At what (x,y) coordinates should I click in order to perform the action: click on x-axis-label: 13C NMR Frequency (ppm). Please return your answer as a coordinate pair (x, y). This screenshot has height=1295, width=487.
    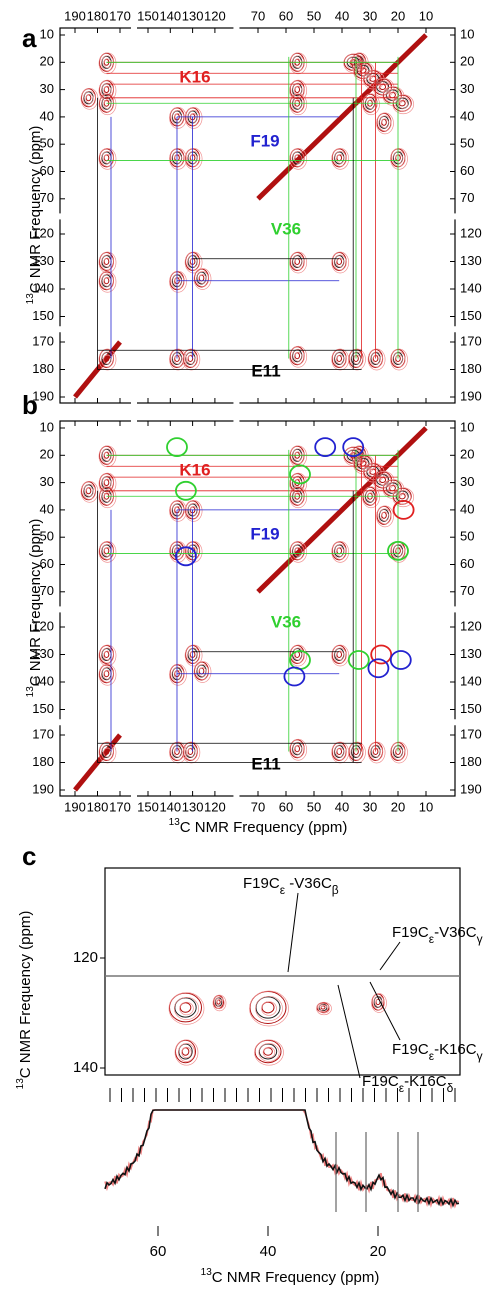
    Looking at the image, I should click on (290, 1276).